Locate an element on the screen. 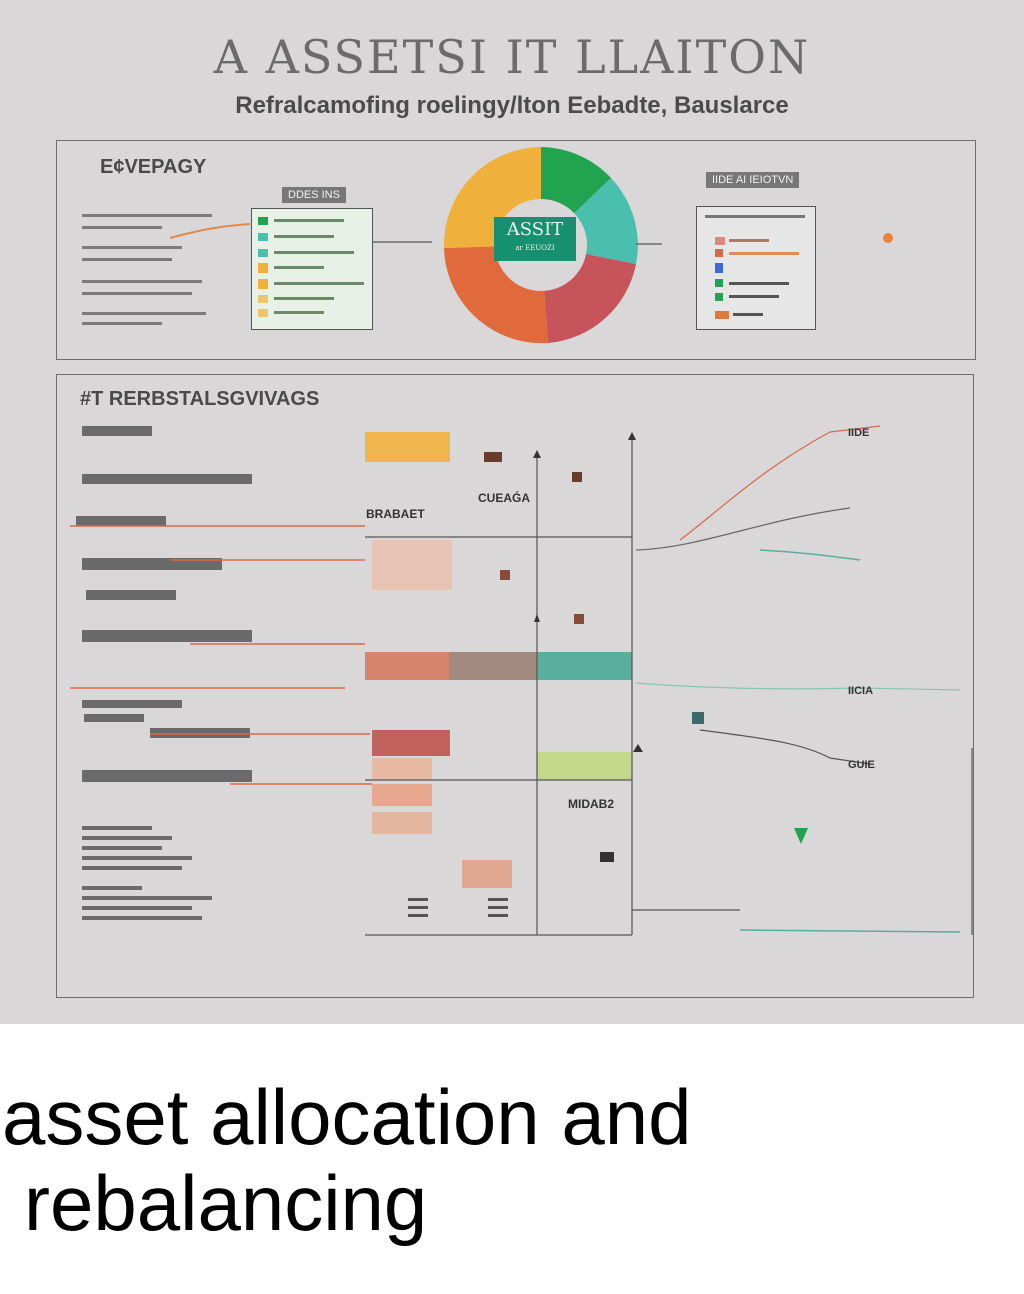  row-label-3: MIDAB2 is located at coordinates (591, 804).